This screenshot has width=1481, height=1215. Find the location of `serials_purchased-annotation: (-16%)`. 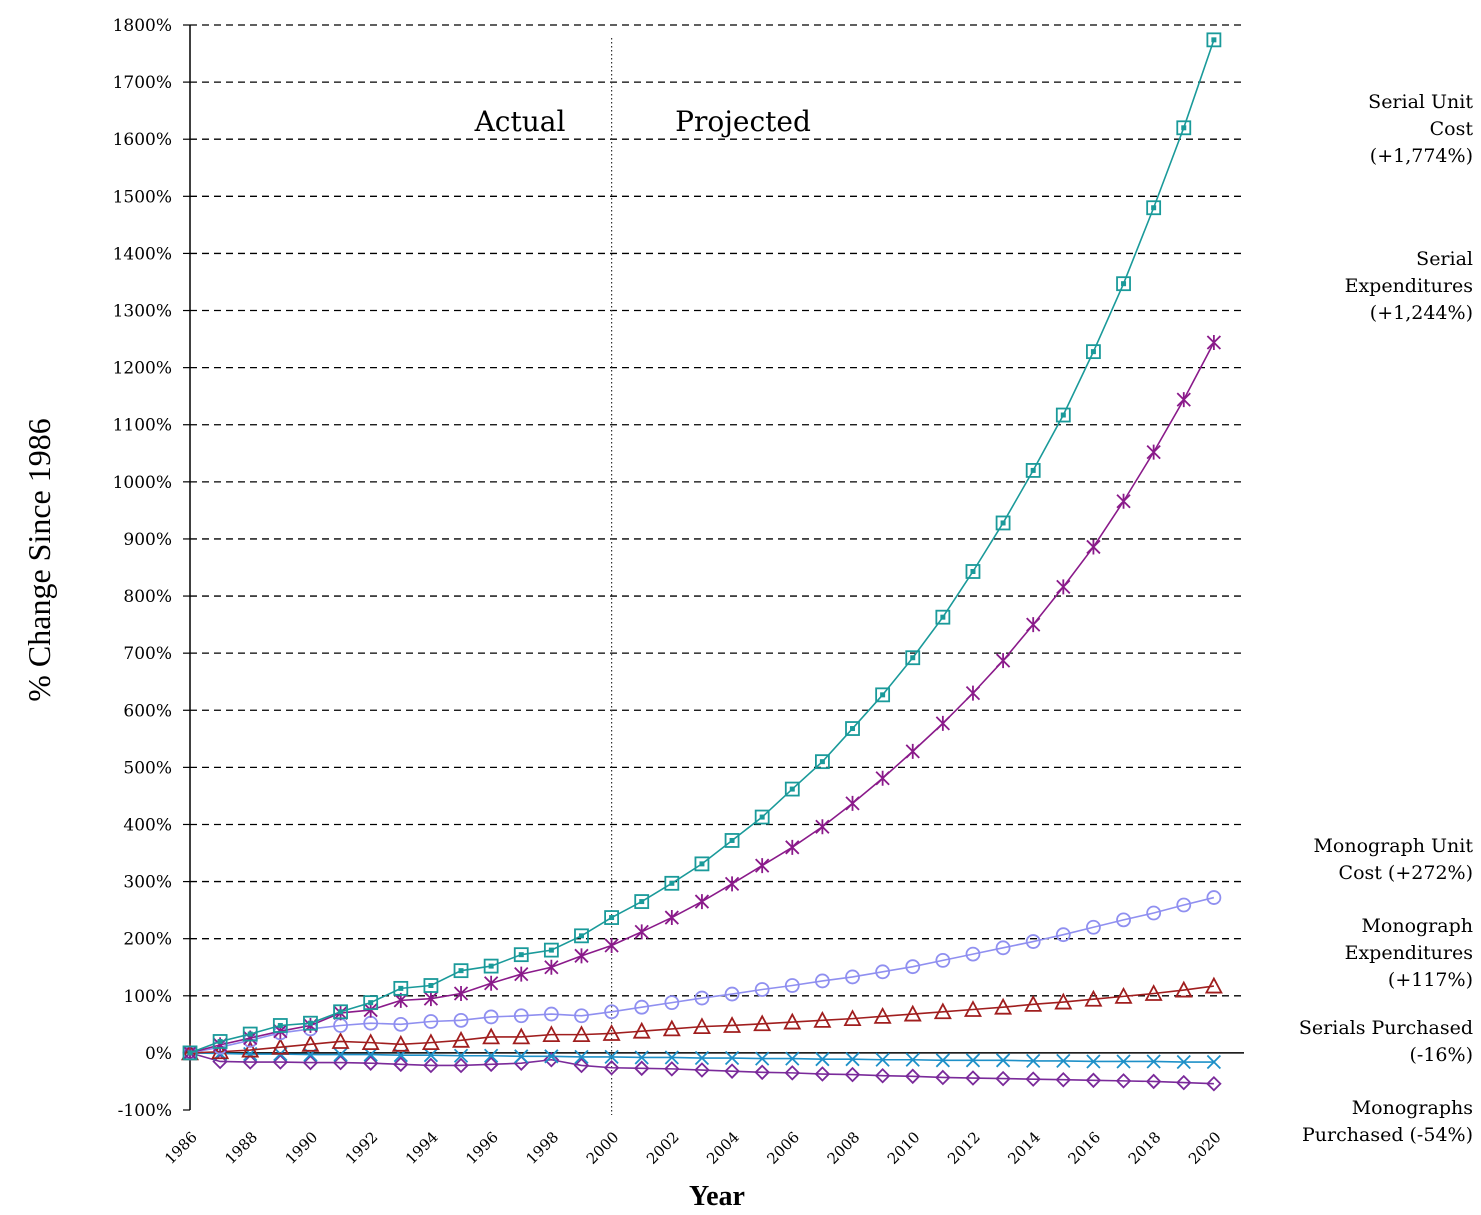

serials_purchased-annotation: (-16%) is located at coordinates (1441, 1055).